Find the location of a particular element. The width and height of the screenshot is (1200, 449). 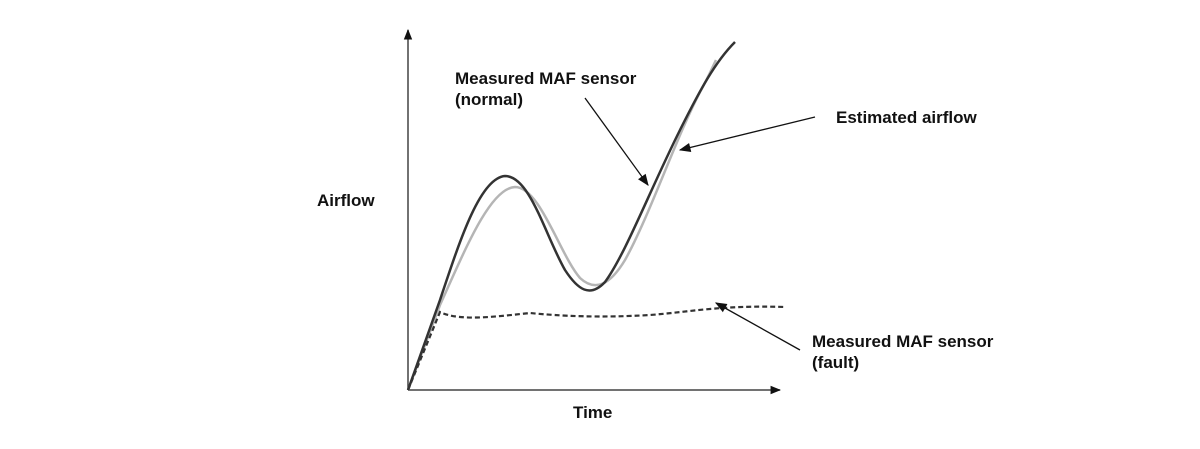

x-axis-label: Time is located at coordinates (592, 412).